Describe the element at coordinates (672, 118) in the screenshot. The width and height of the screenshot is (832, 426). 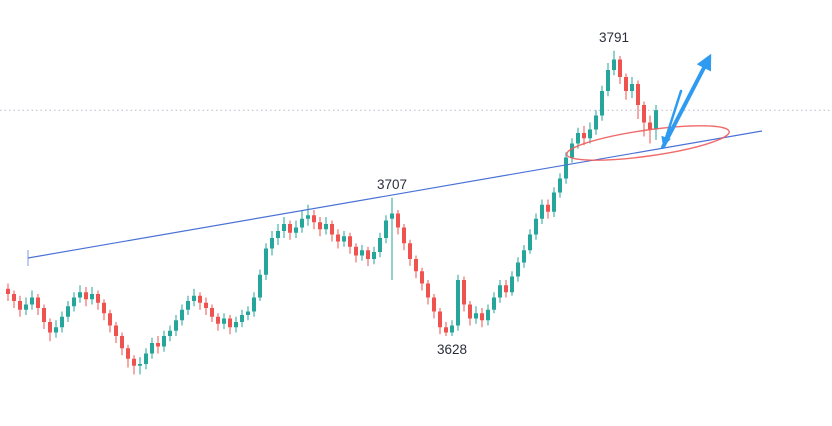
I see `pullback-arrow` at that location.